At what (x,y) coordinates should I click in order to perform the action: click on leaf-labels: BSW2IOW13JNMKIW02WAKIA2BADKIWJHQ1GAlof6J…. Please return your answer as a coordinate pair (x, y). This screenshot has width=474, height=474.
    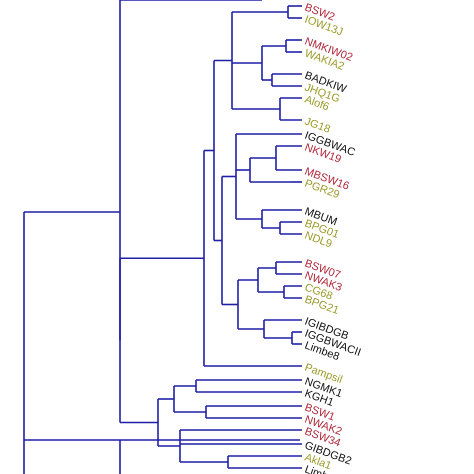
    Looking at the image, I should click on (332, 238).